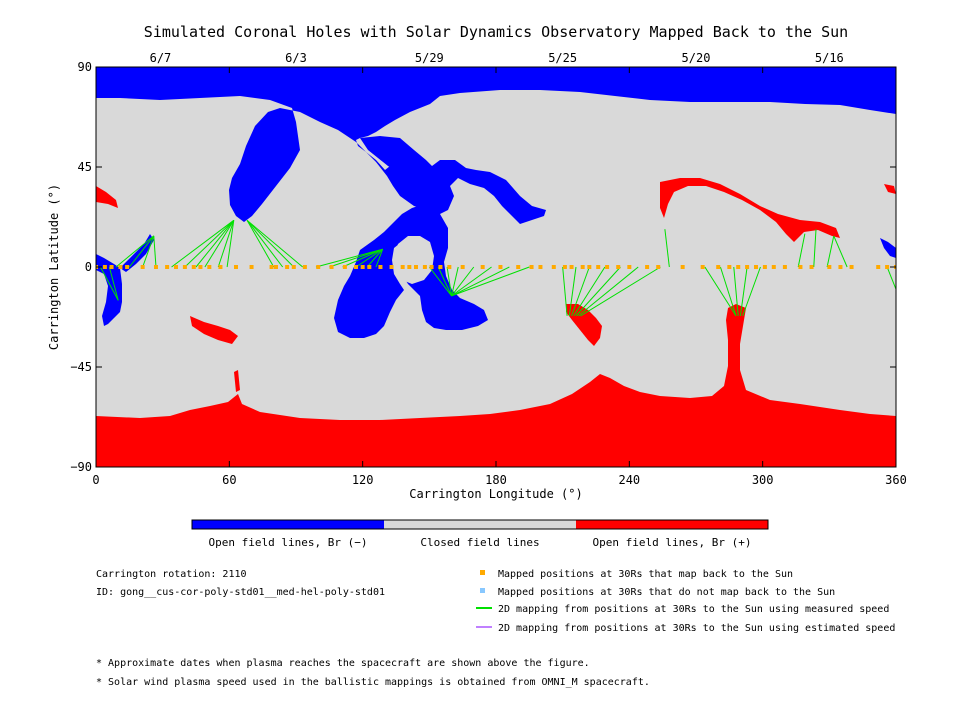  I want to click on west-low-lat-hole, so click(109, 290).